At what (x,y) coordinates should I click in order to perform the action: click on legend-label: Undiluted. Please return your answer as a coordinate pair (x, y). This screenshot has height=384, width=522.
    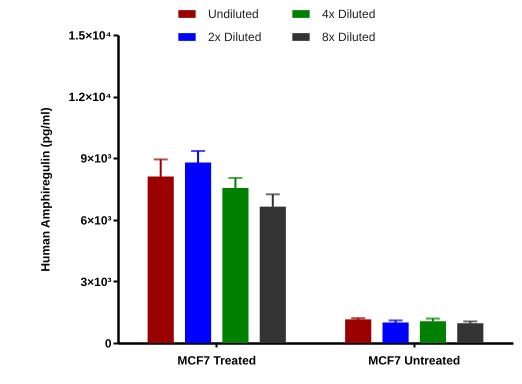
    Looking at the image, I should click on (233, 14).